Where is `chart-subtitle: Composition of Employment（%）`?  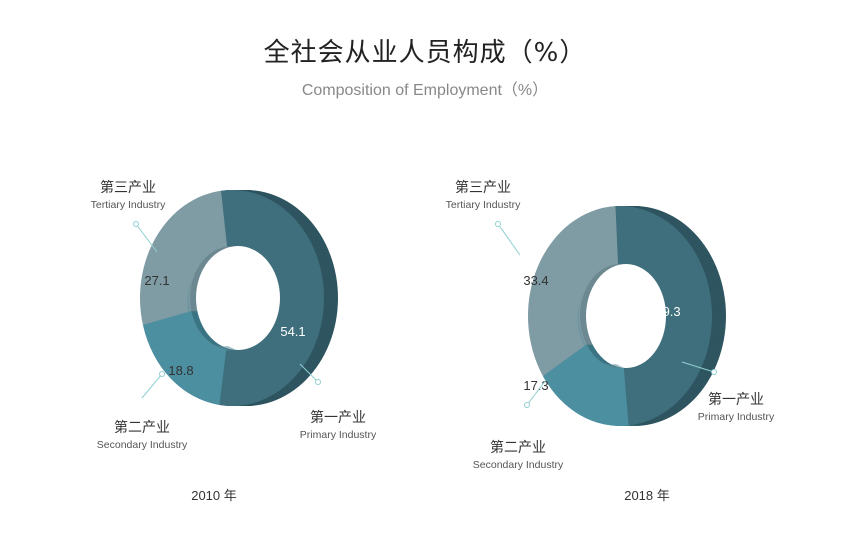 chart-subtitle: Composition of Employment（%） is located at coordinates (425, 90).